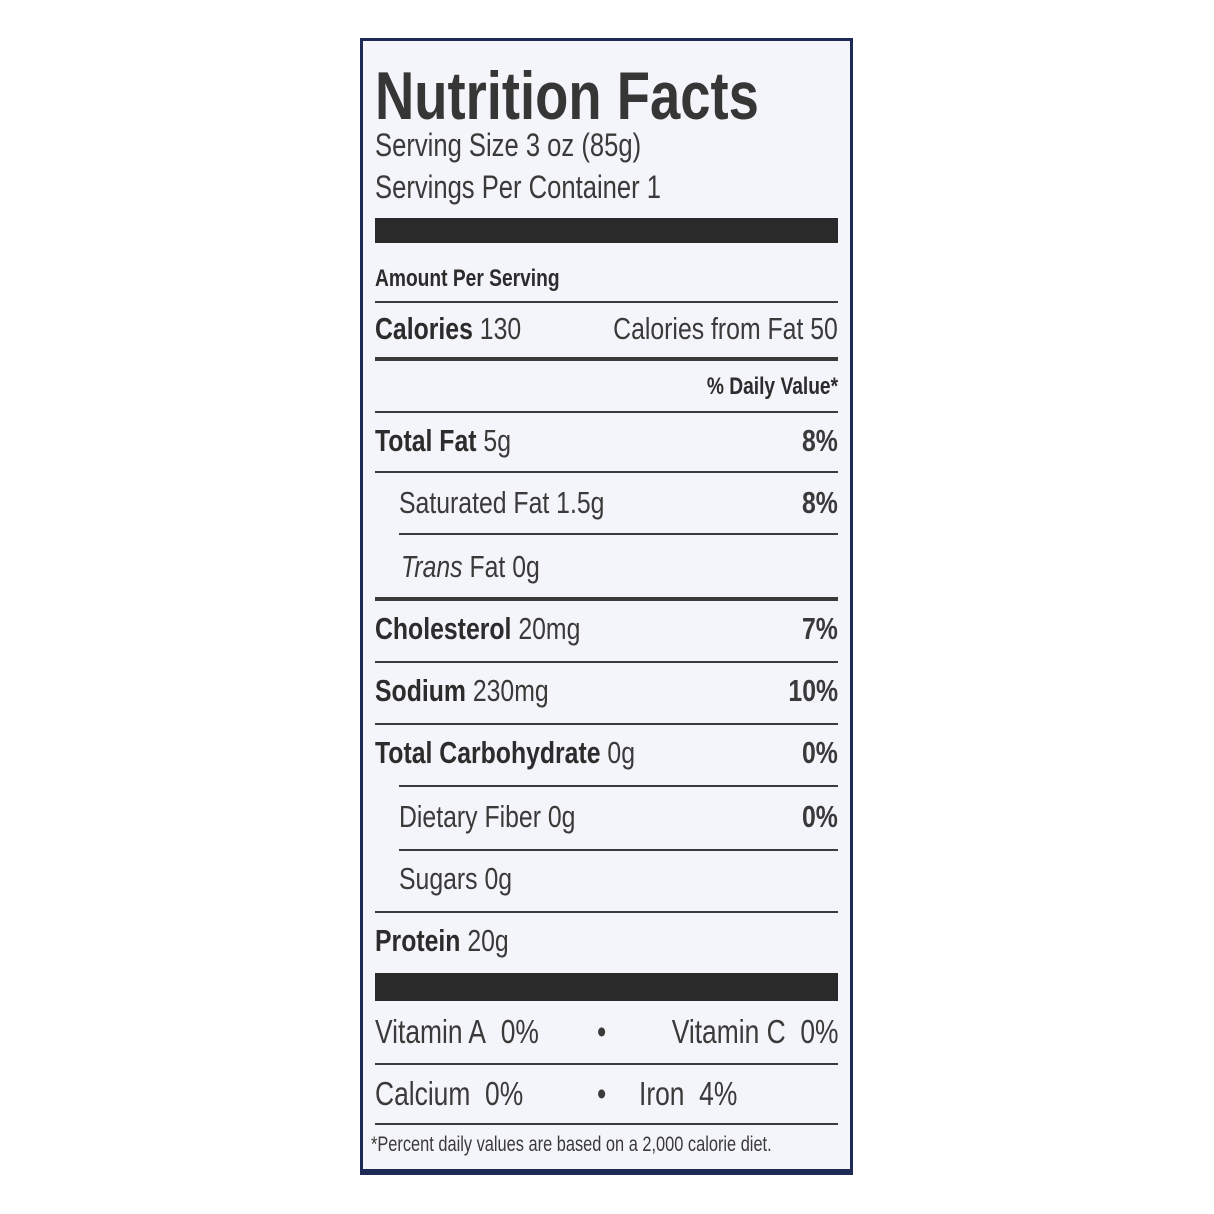  I want to click on vitamins-3-dv: 4%, so click(718, 1093).